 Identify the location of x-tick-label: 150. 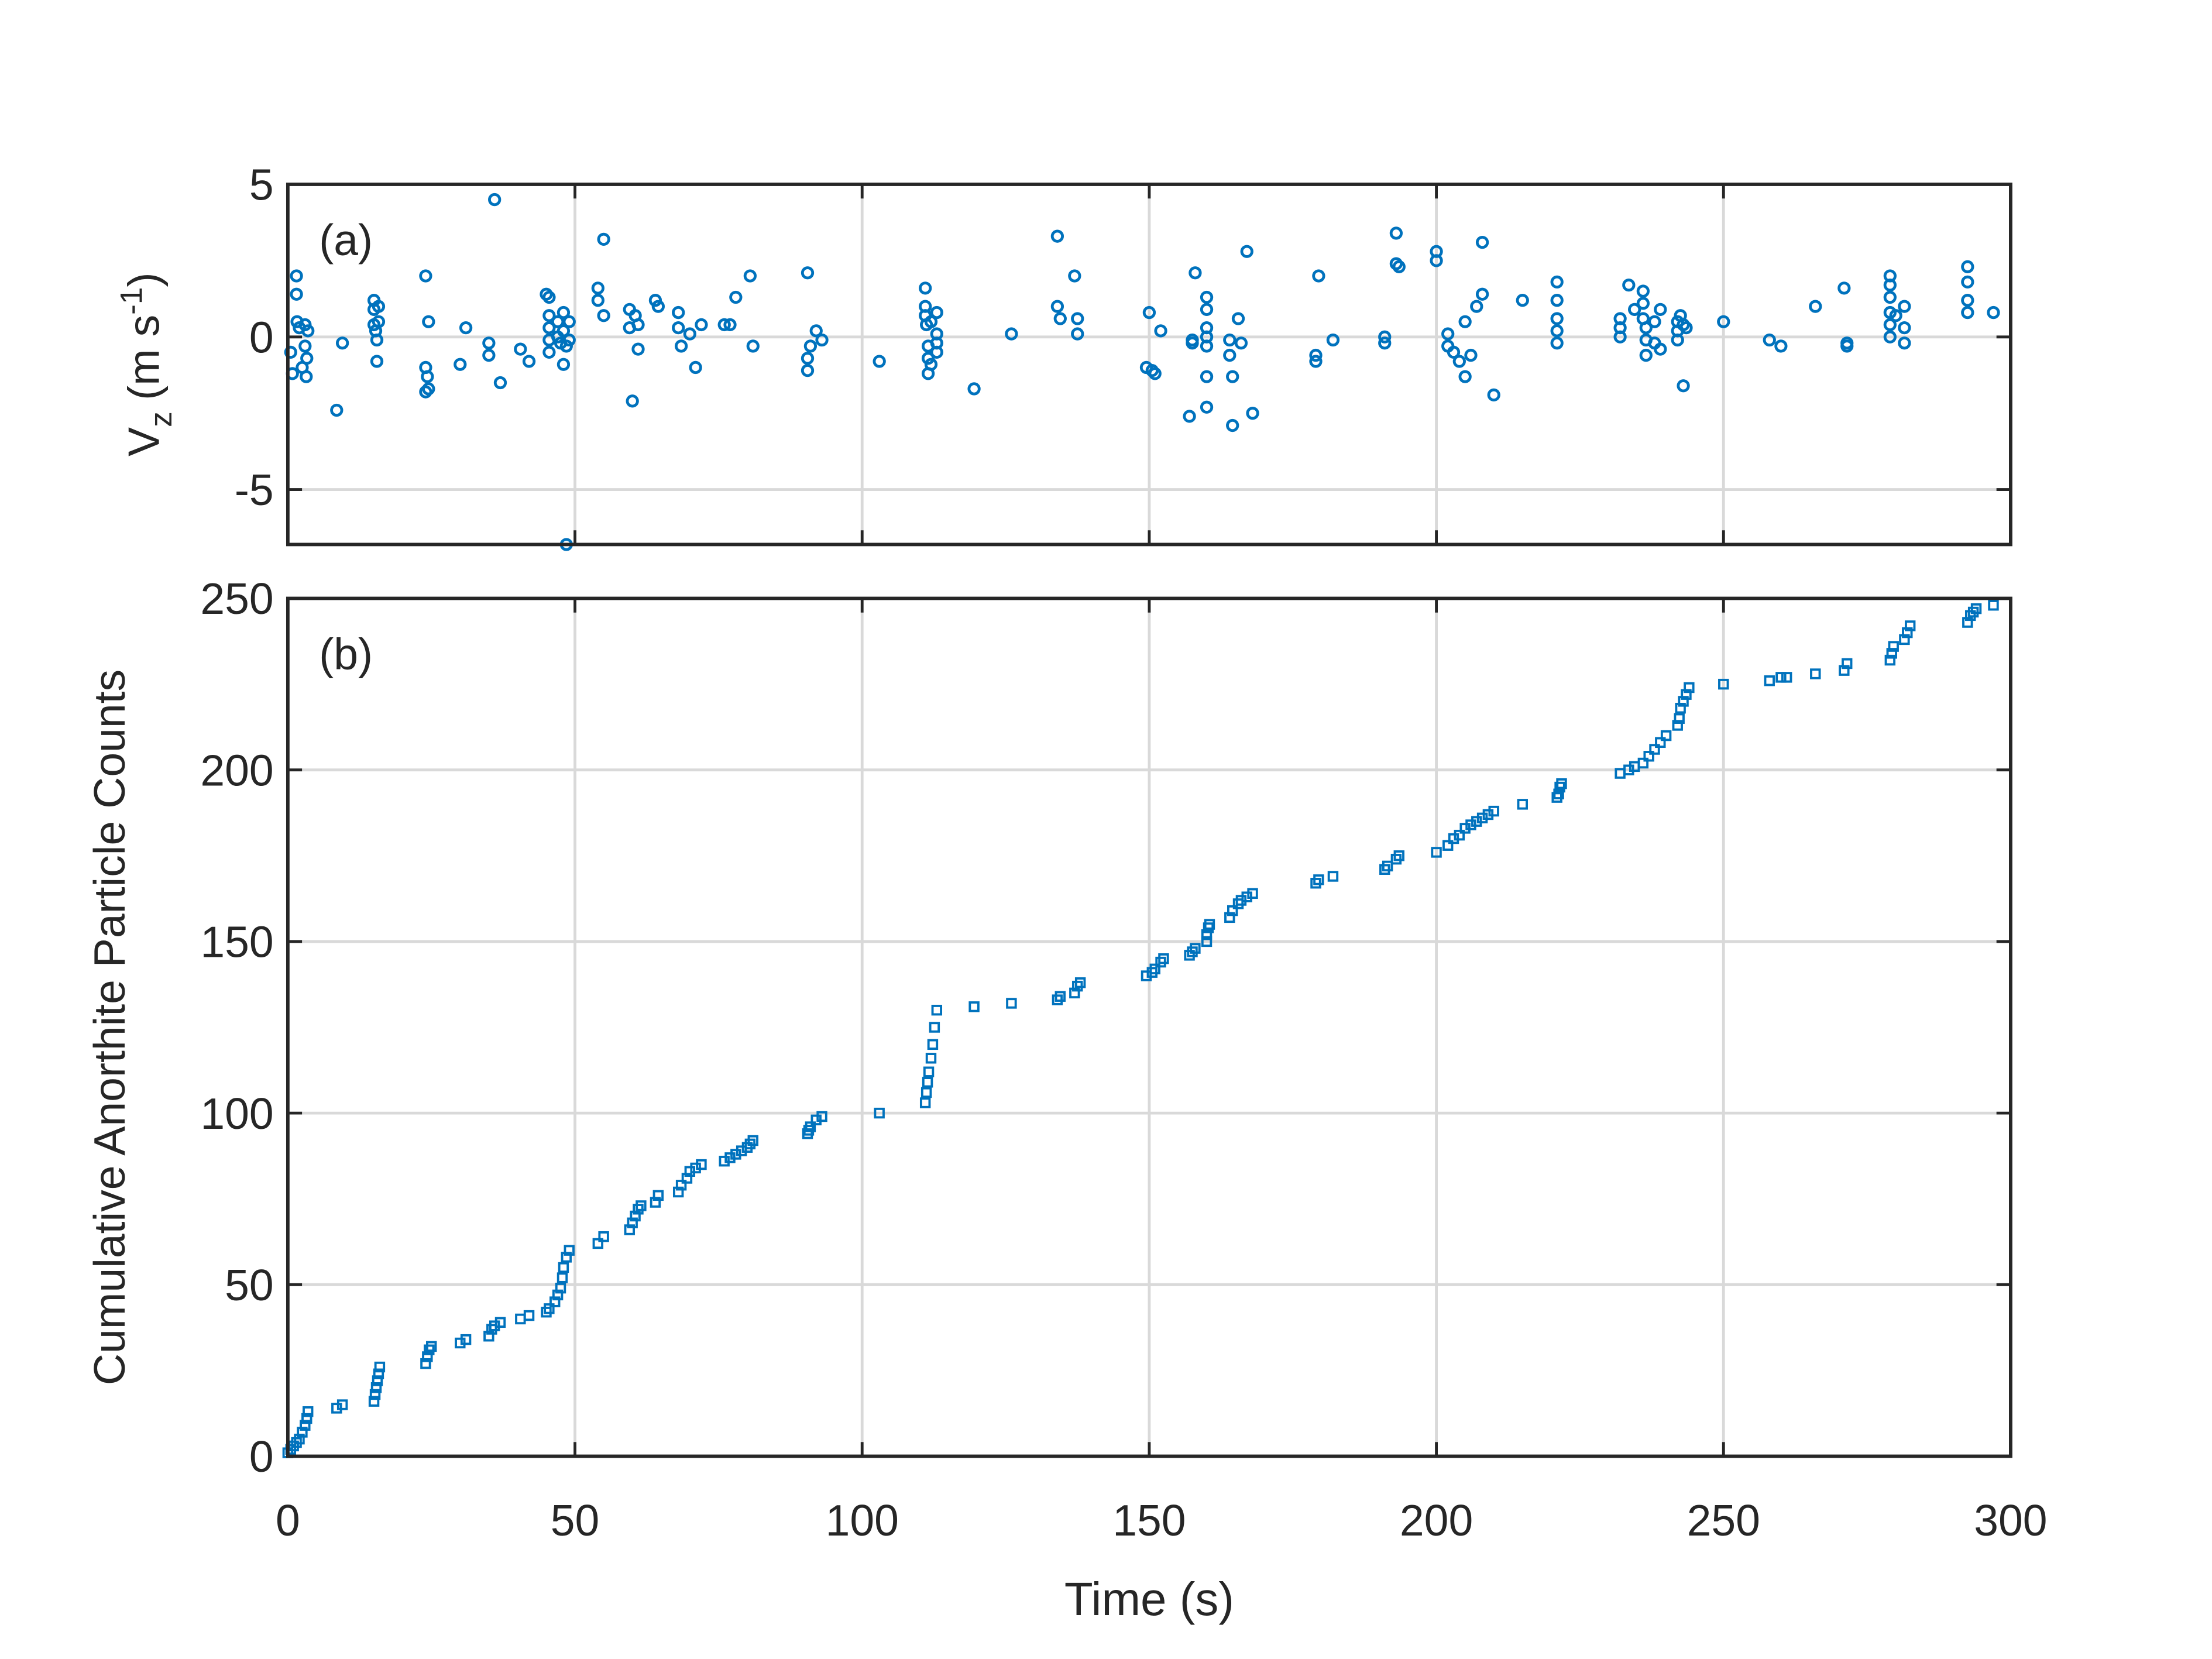
(1149, 1520).